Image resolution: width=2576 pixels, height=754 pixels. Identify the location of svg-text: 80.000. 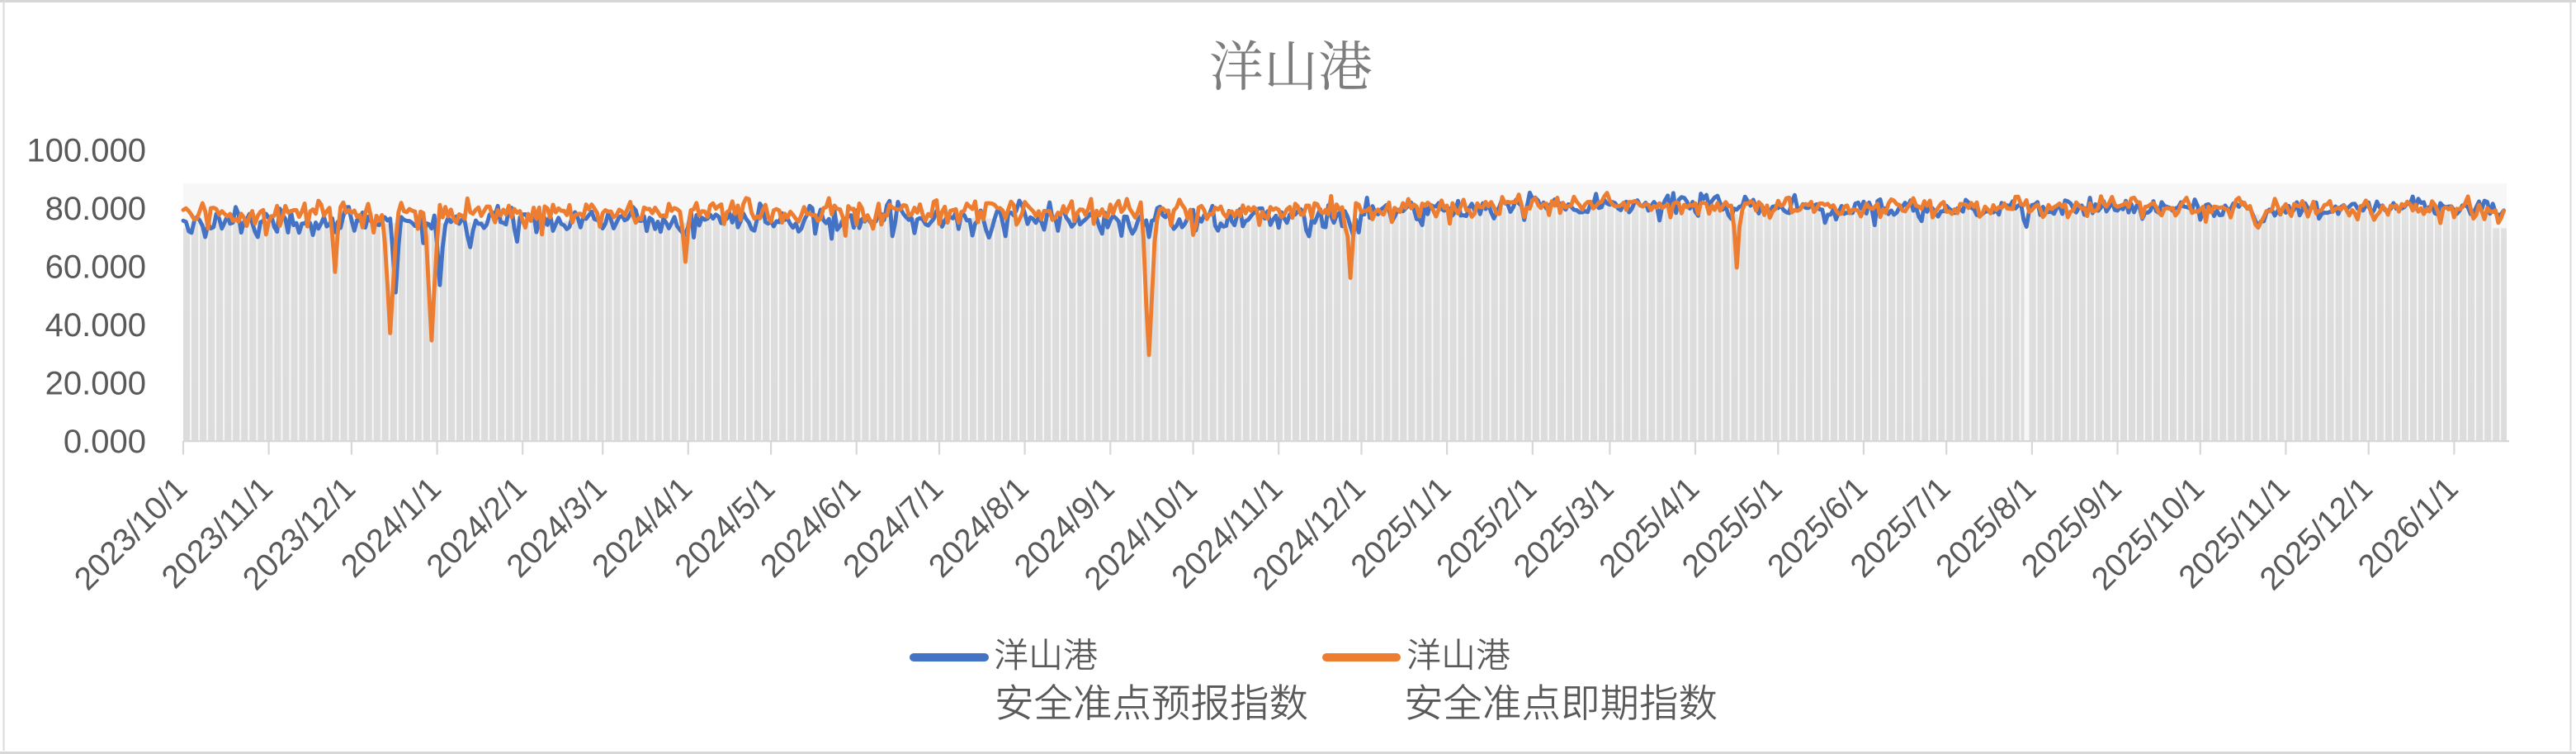
(95, 209).